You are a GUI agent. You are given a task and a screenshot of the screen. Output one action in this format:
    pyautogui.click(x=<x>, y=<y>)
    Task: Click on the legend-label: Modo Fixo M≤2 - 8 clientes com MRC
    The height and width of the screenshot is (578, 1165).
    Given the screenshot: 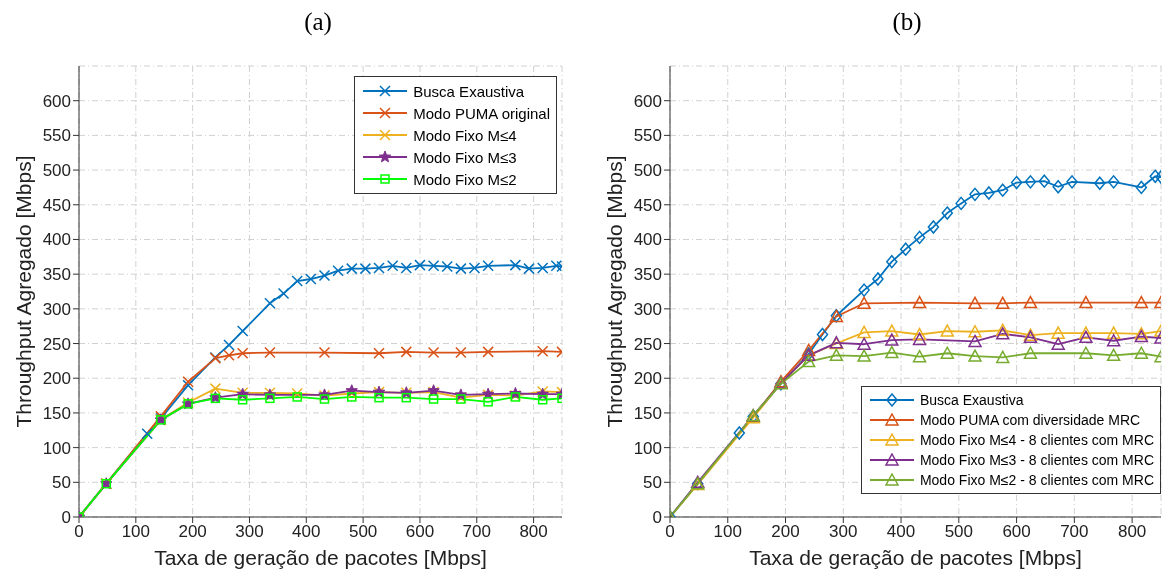 What is the action you would take?
    pyautogui.click(x=1036, y=480)
    